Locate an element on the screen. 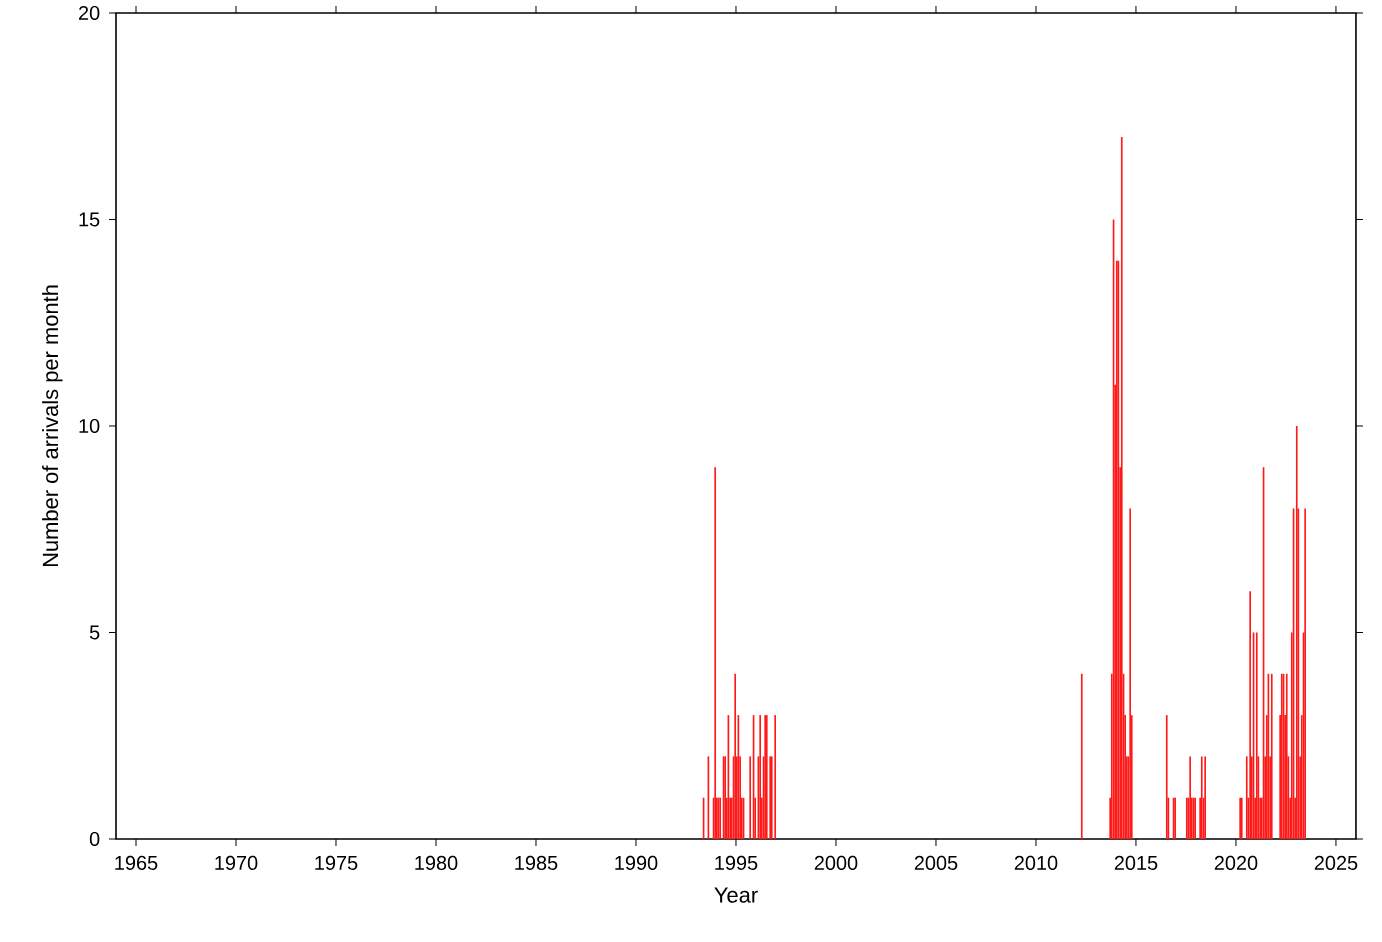 This screenshot has width=1382, height=942. y-tick-label: 5 is located at coordinates (94, 632).